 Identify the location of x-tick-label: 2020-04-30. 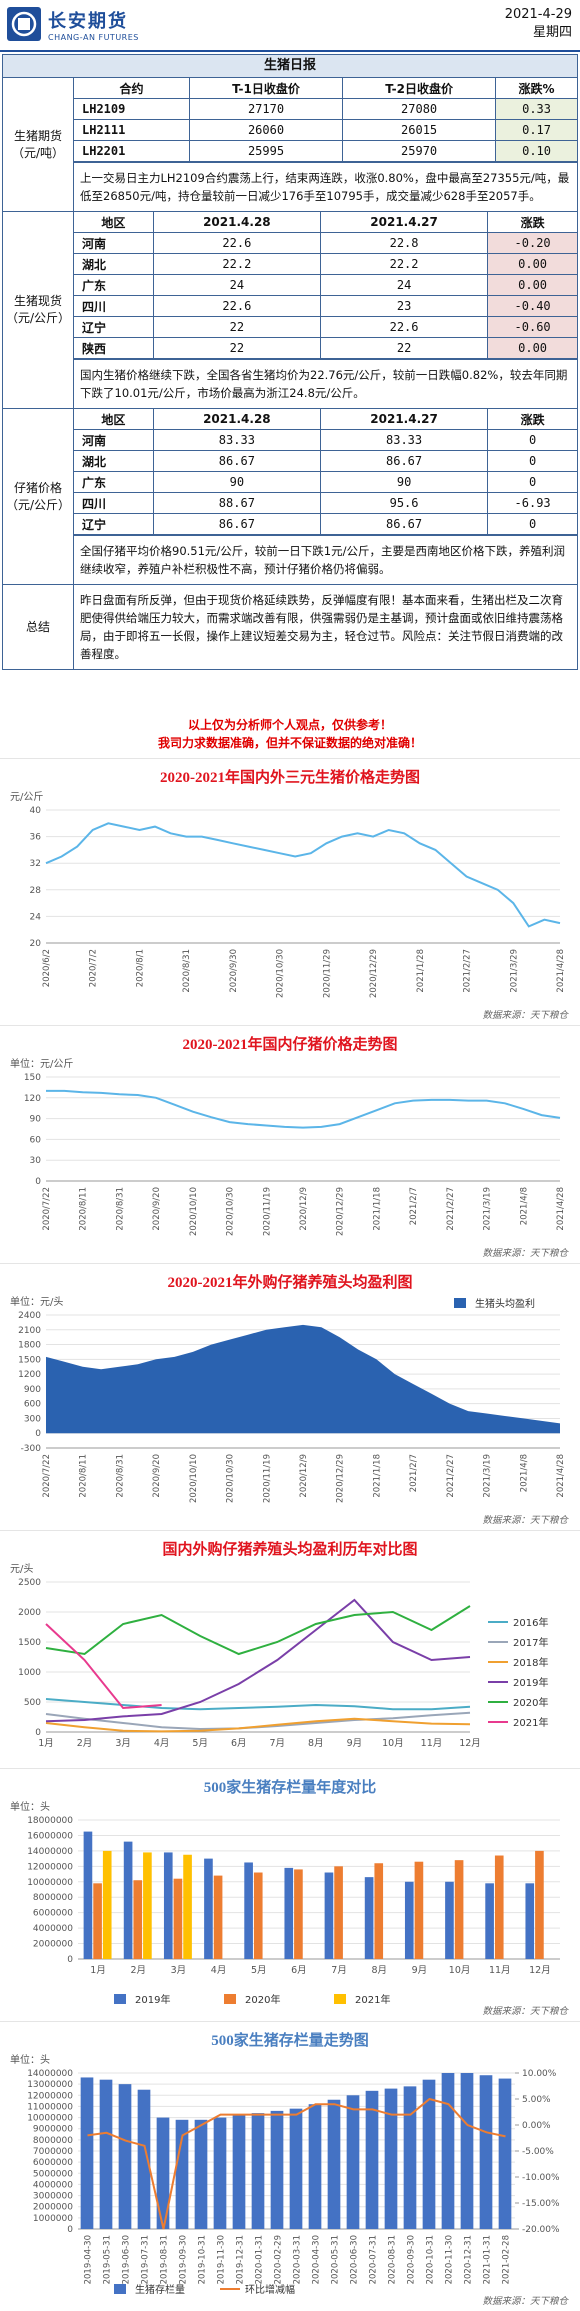
(317, 2259).